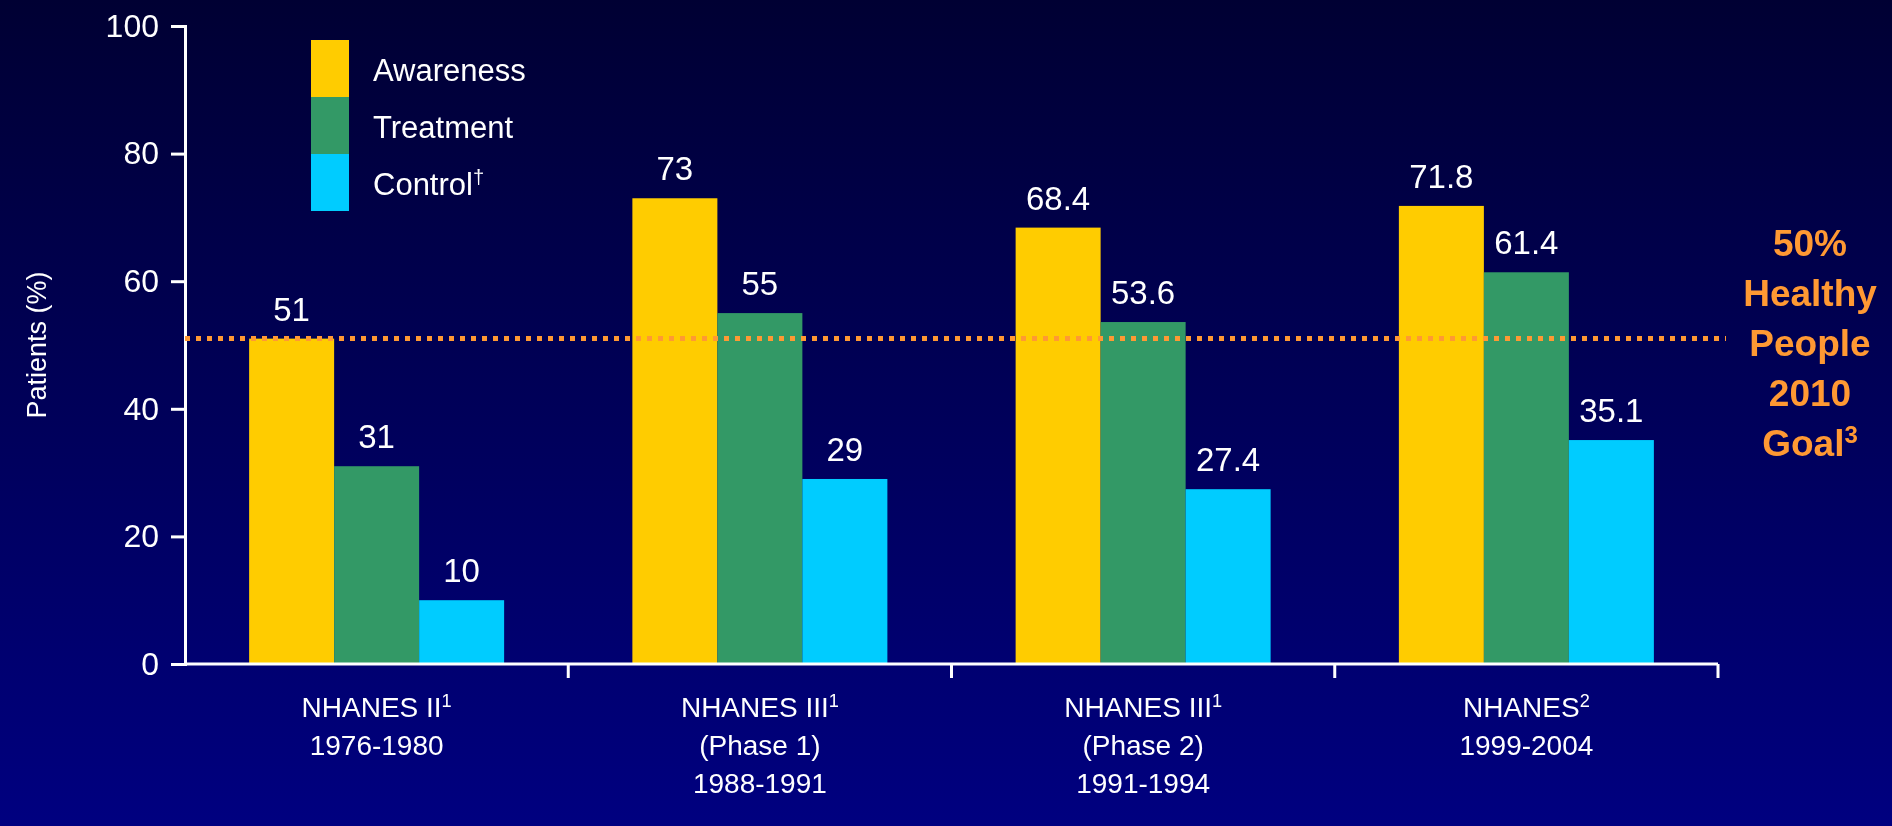  What do you see at coordinates (1228, 460) in the screenshot?
I see `data-label: 27.4` at bounding box center [1228, 460].